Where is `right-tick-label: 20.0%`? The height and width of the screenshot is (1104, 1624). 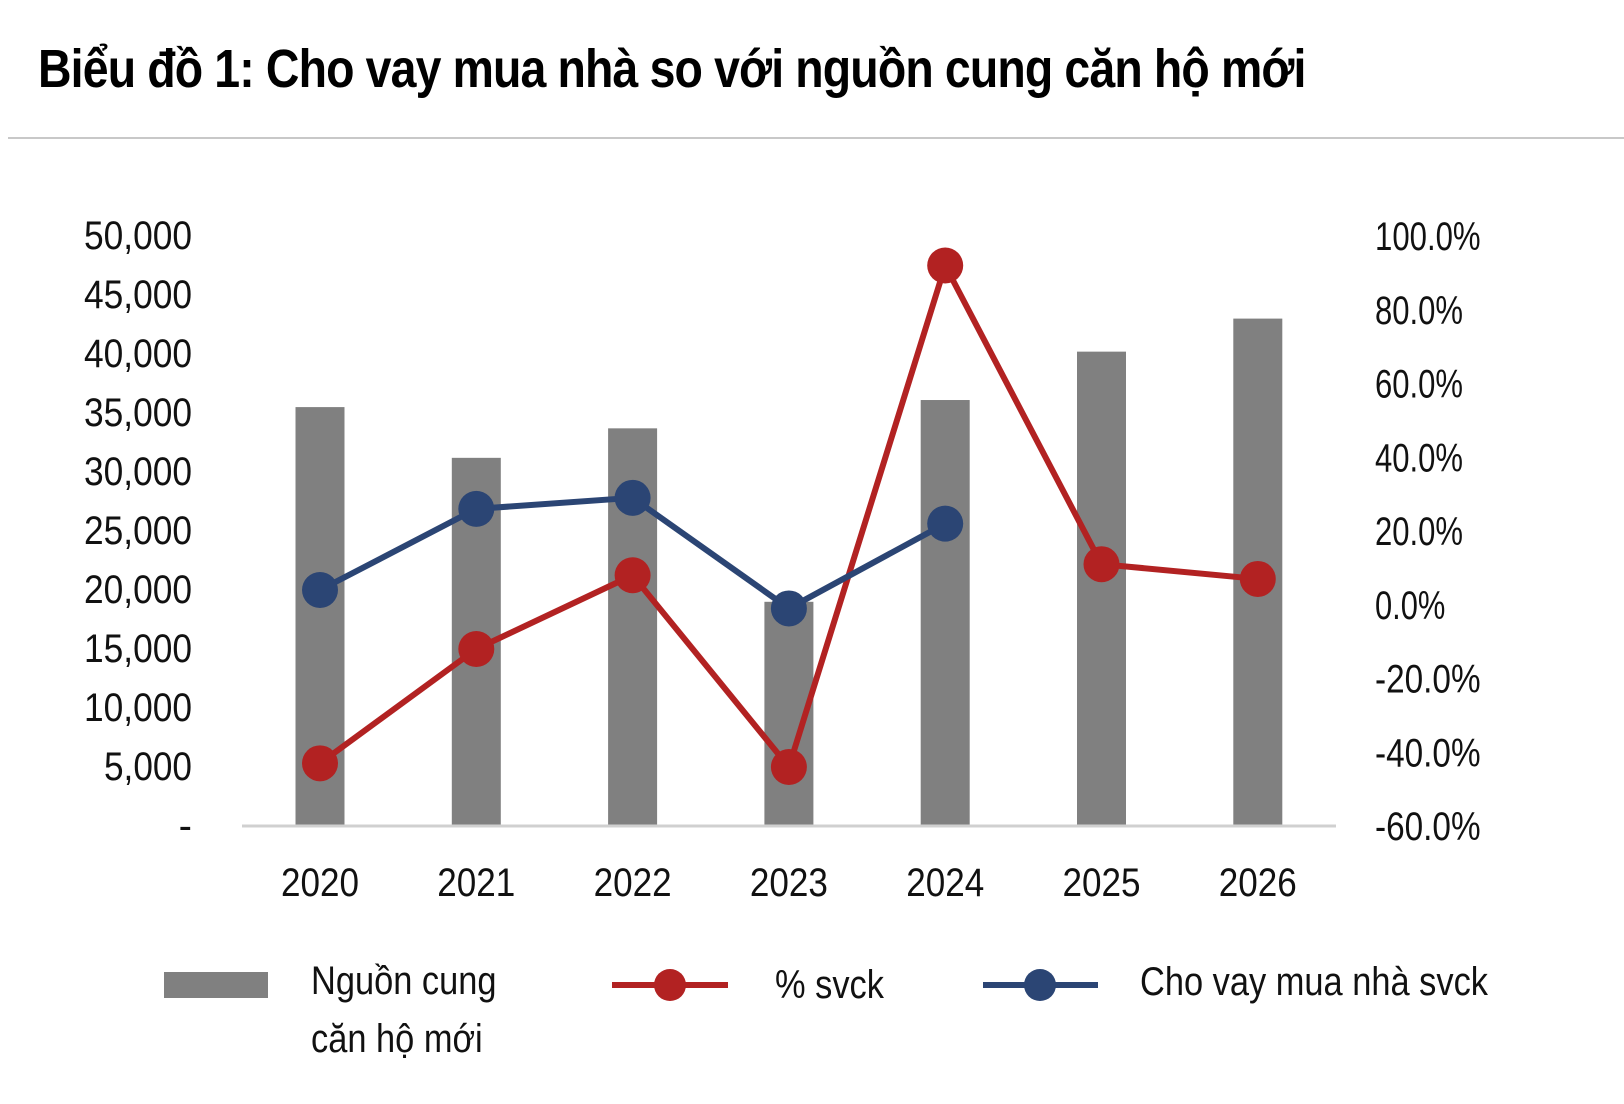
right-tick-label: 20.0% is located at coordinates (1419, 532).